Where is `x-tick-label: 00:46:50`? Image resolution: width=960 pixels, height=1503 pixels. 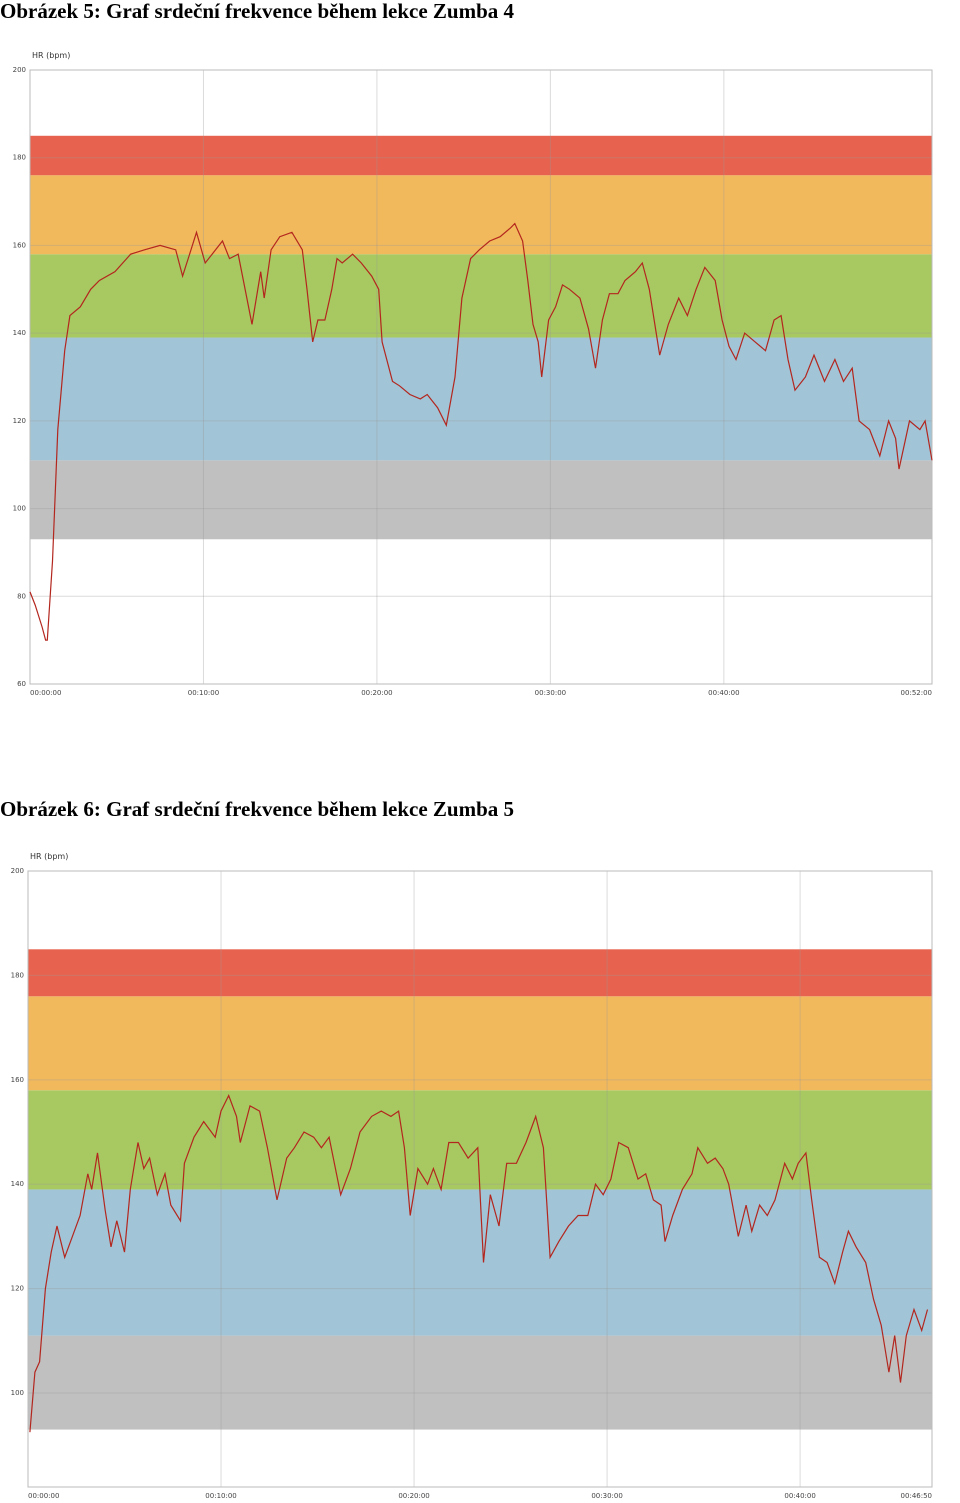
x-tick-label: 00:46:50 is located at coordinates (916, 1496).